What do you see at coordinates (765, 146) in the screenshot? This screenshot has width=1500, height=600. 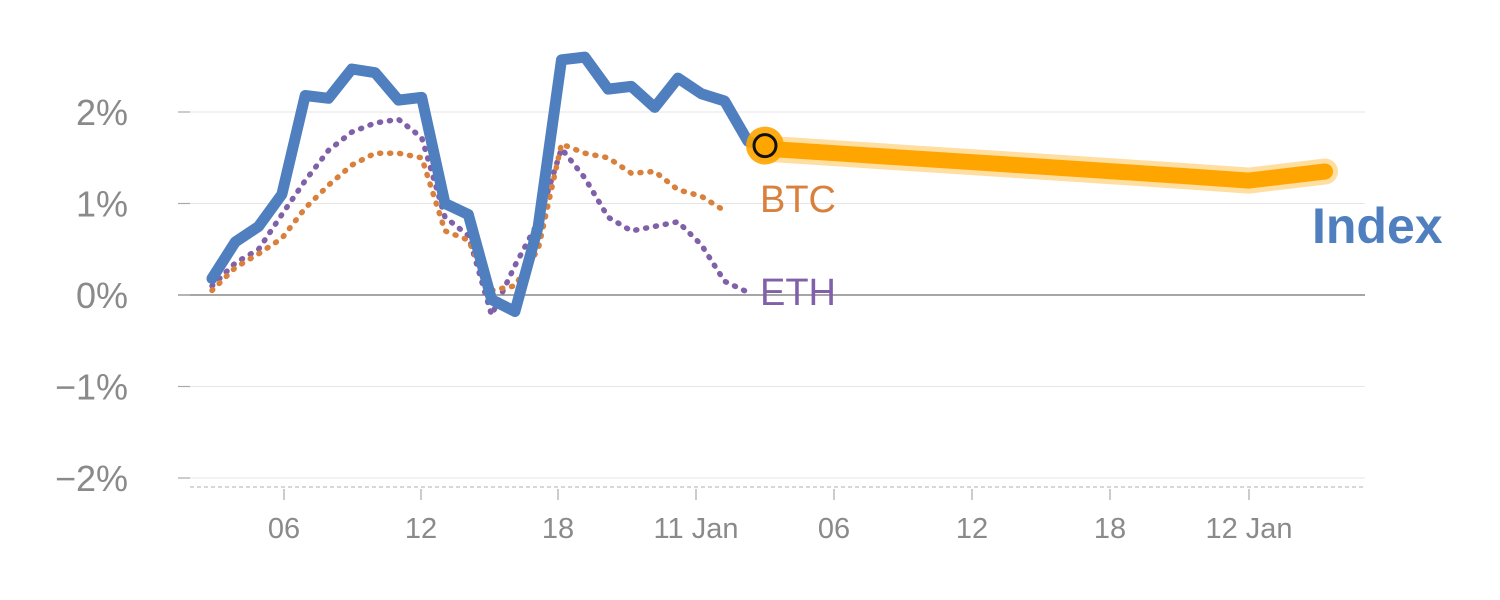 I see `current-marker` at bounding box center [765, 146].